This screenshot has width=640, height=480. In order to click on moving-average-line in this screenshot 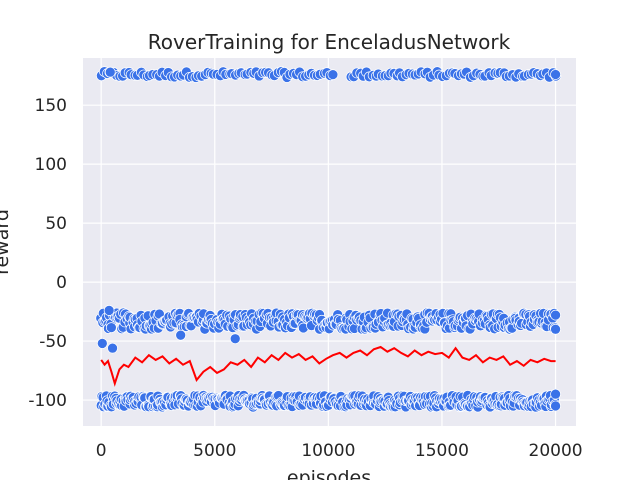, I will do `click(328, 366)`.